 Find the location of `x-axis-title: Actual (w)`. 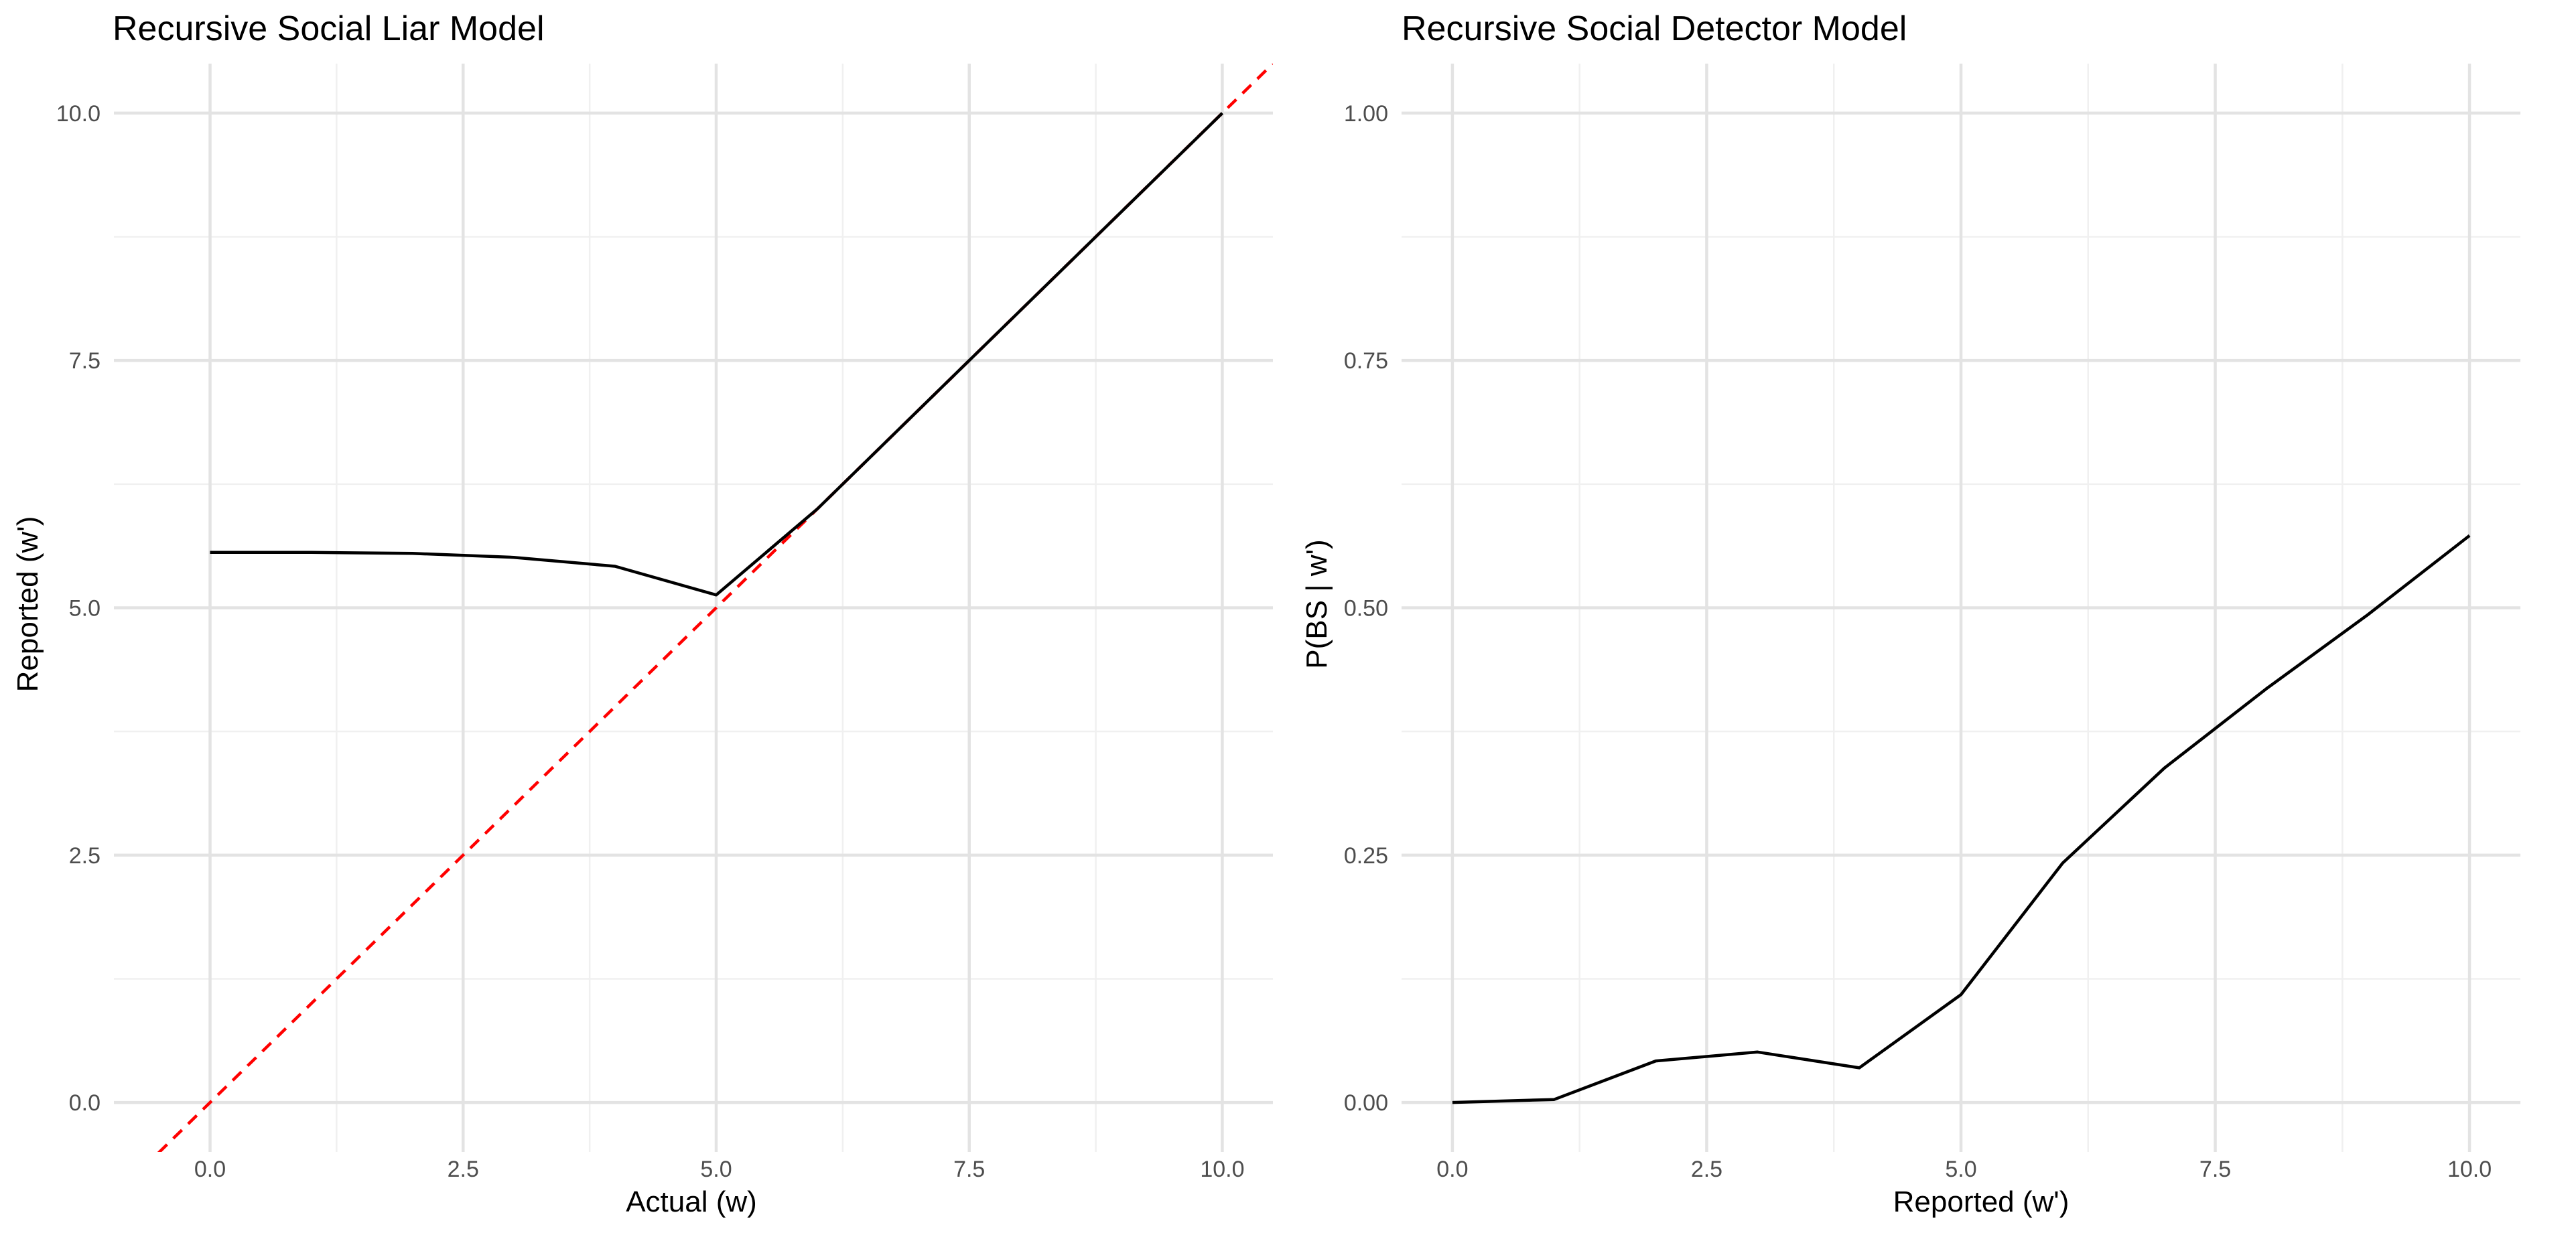

x-axis-title: Actual (w) is located at coordinates (692, 1201).